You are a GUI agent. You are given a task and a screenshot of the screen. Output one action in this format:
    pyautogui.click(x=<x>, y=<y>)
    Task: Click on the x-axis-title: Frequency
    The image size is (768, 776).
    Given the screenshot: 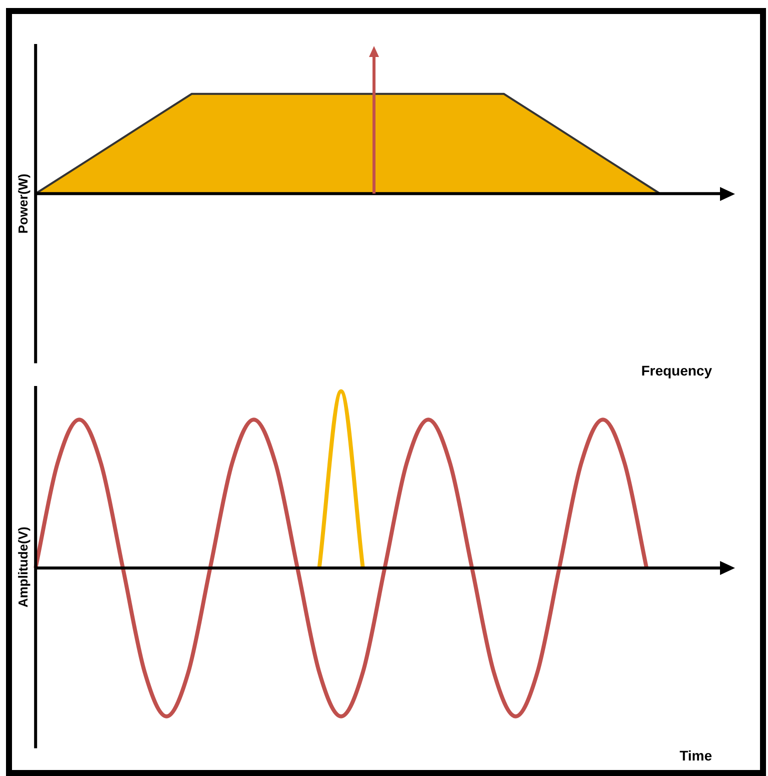 What is the action you would take?
    pyautogui.click(x=676, y=370)
    